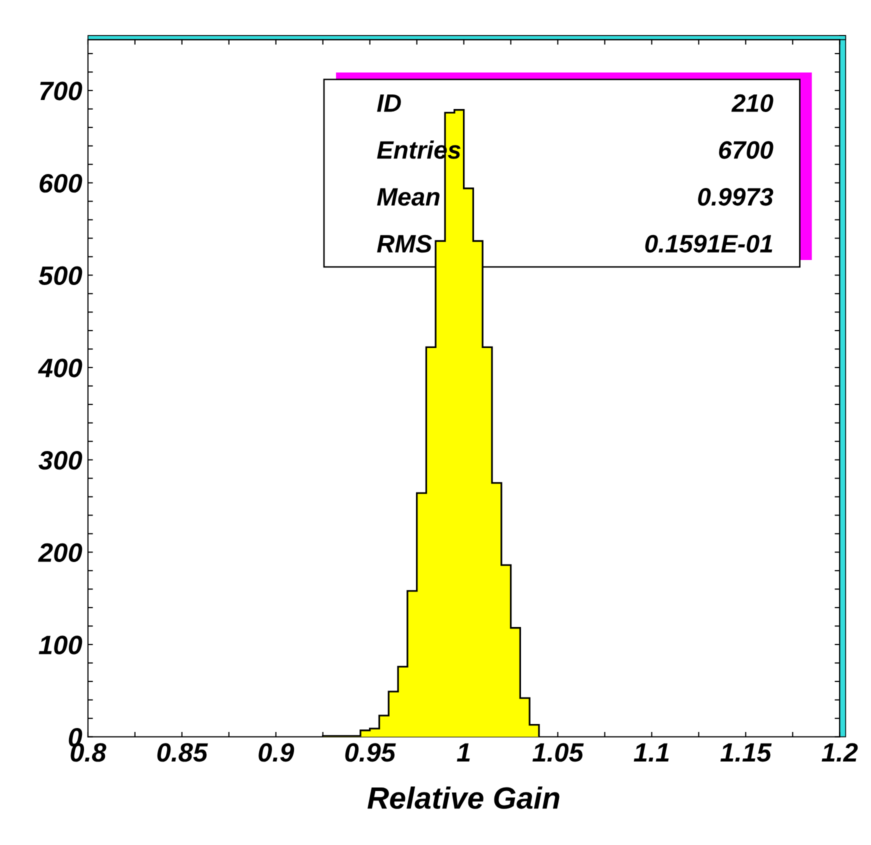 The height and width of the screenshot is (845, 871). What do you see at coordinates (60, 645) in the screenshot?
I see `y-tick-label: 100` at bounding box center [60, 645].